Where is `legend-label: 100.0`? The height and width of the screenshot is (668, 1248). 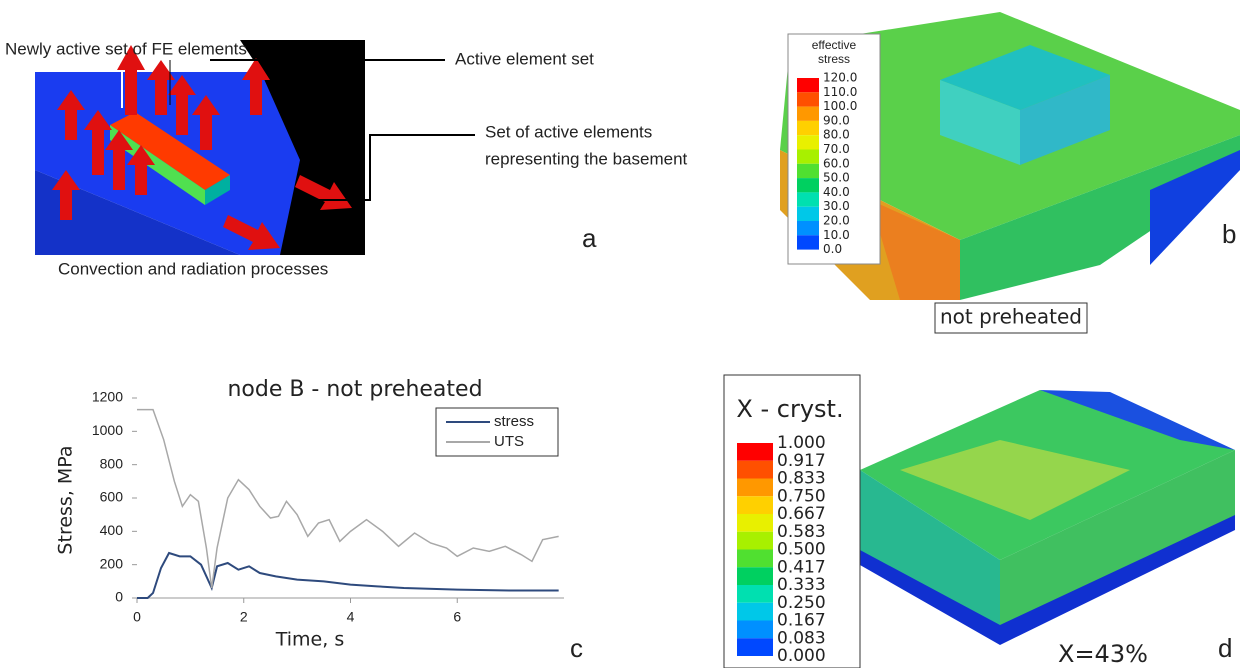 legend-label: 100.0 is located at coordinates (840, 106).